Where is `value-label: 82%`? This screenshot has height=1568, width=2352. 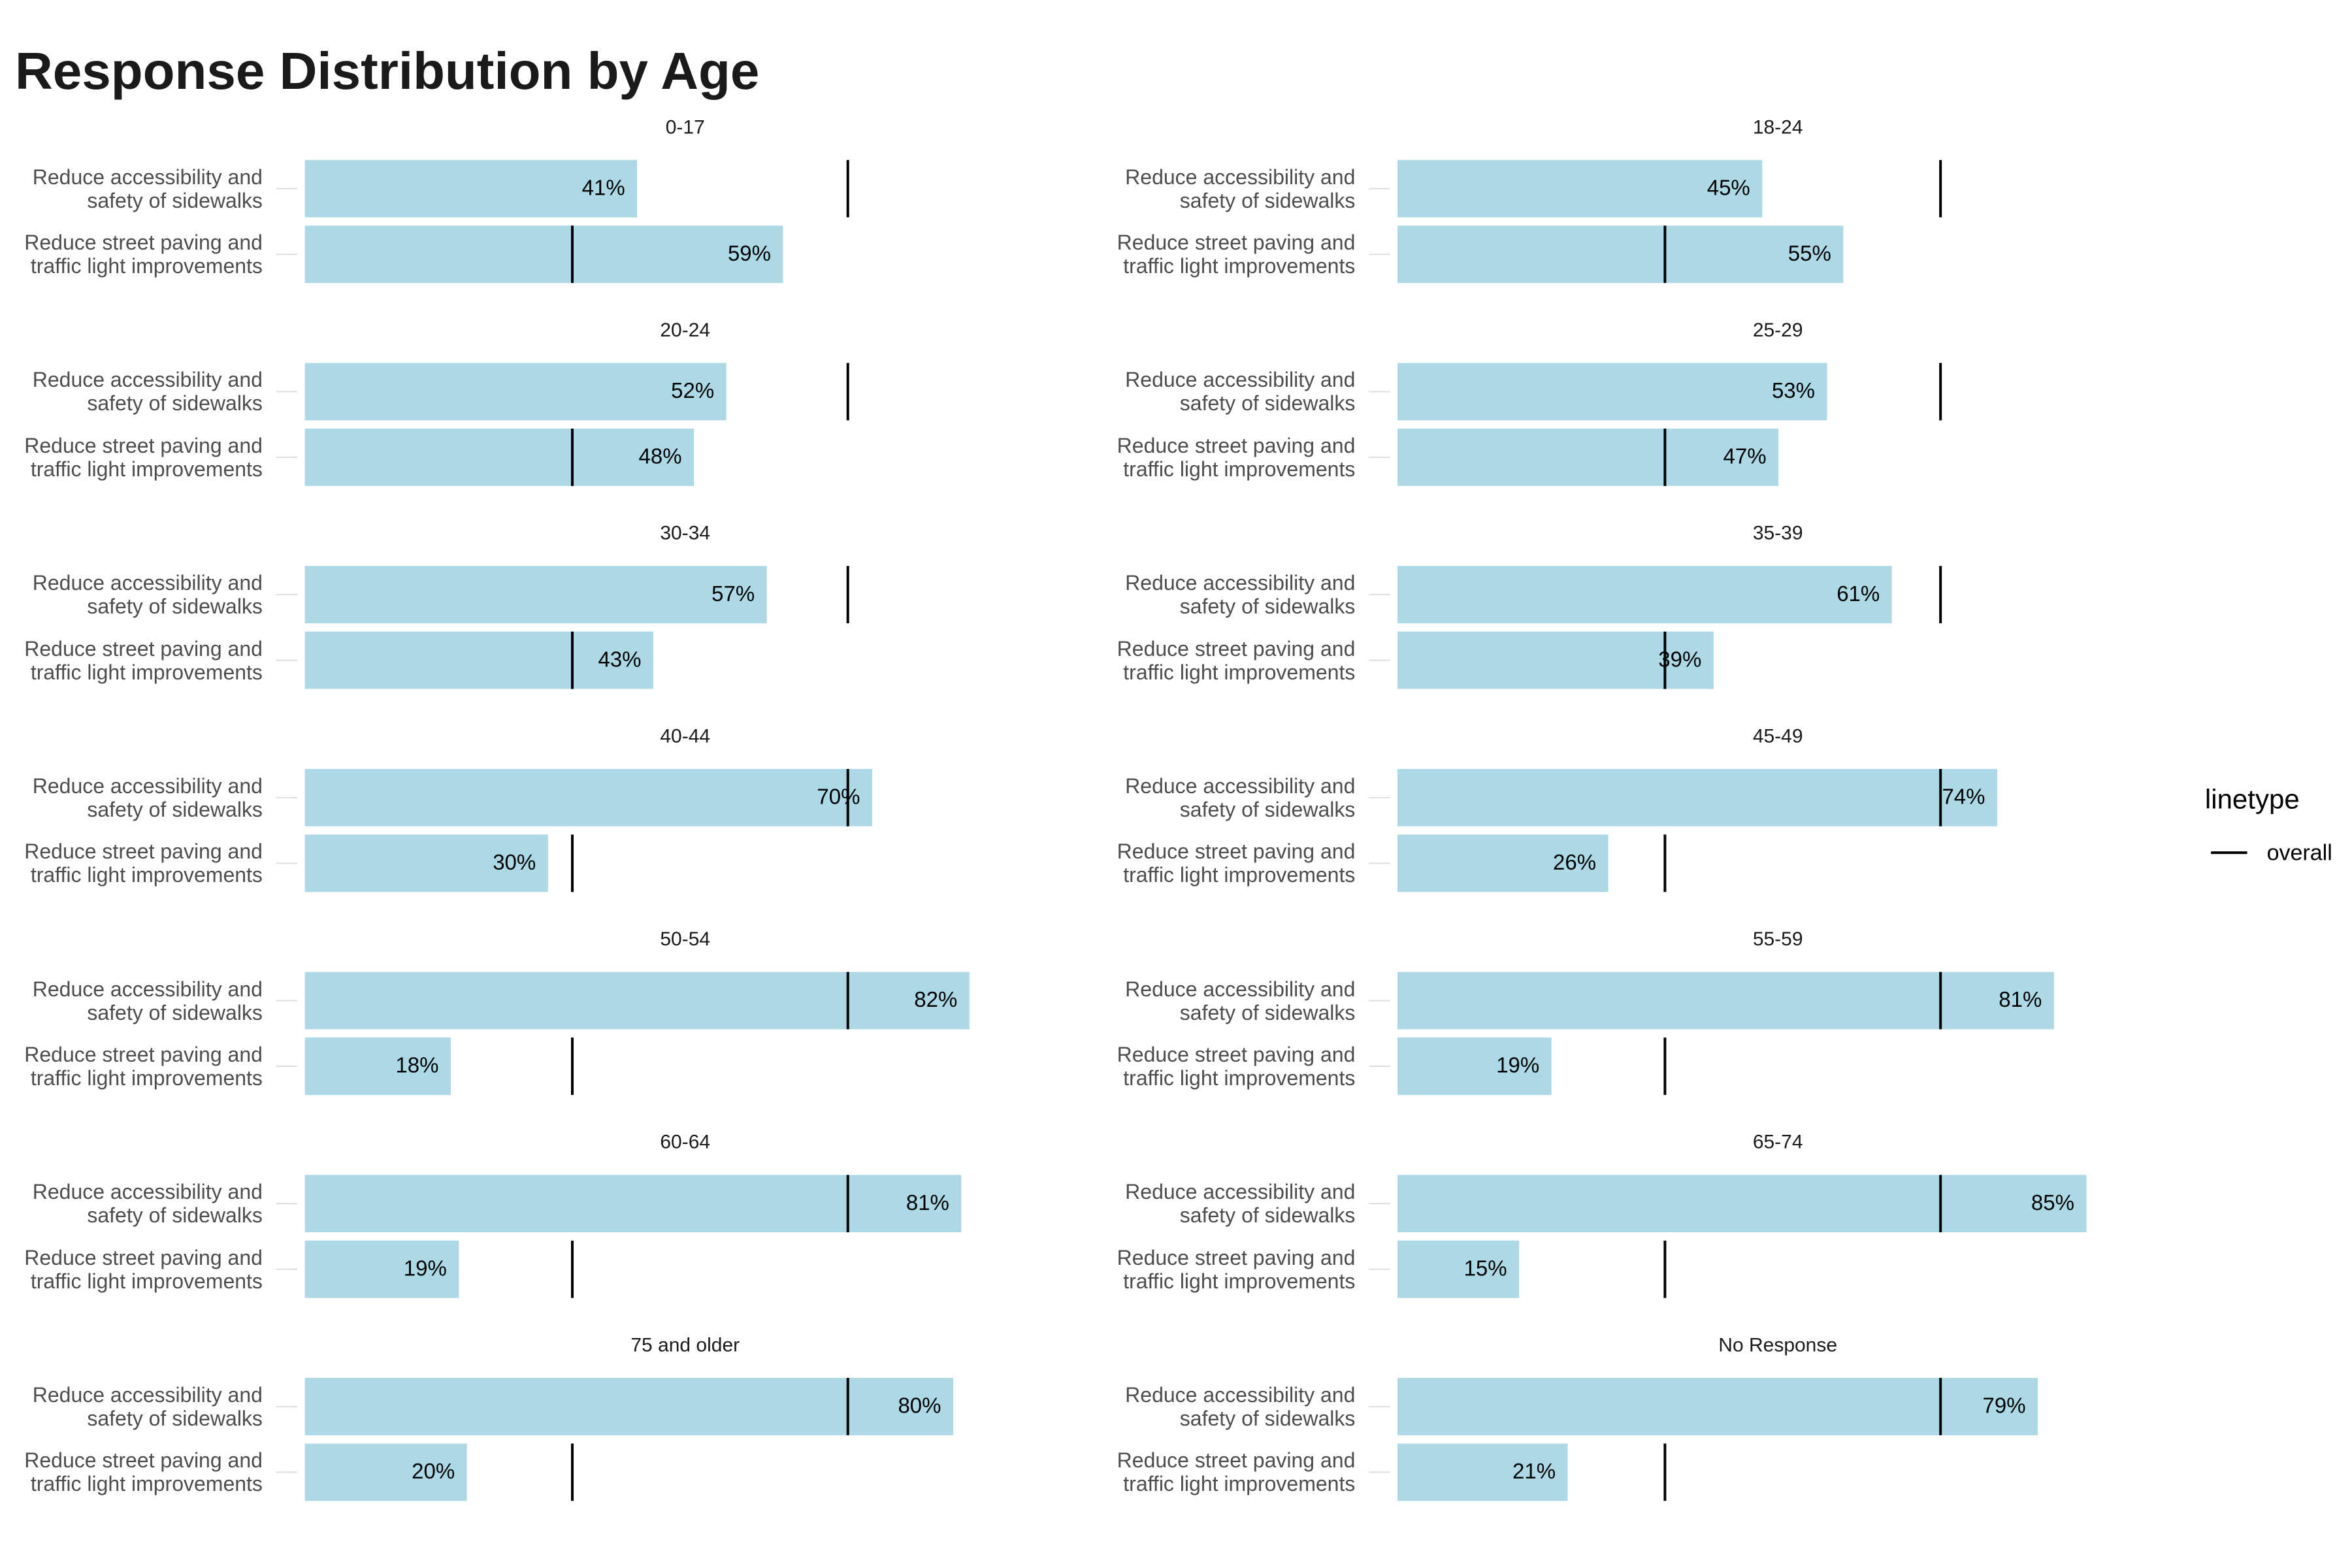
value-label: 82% is located at coordinates (935, 999).